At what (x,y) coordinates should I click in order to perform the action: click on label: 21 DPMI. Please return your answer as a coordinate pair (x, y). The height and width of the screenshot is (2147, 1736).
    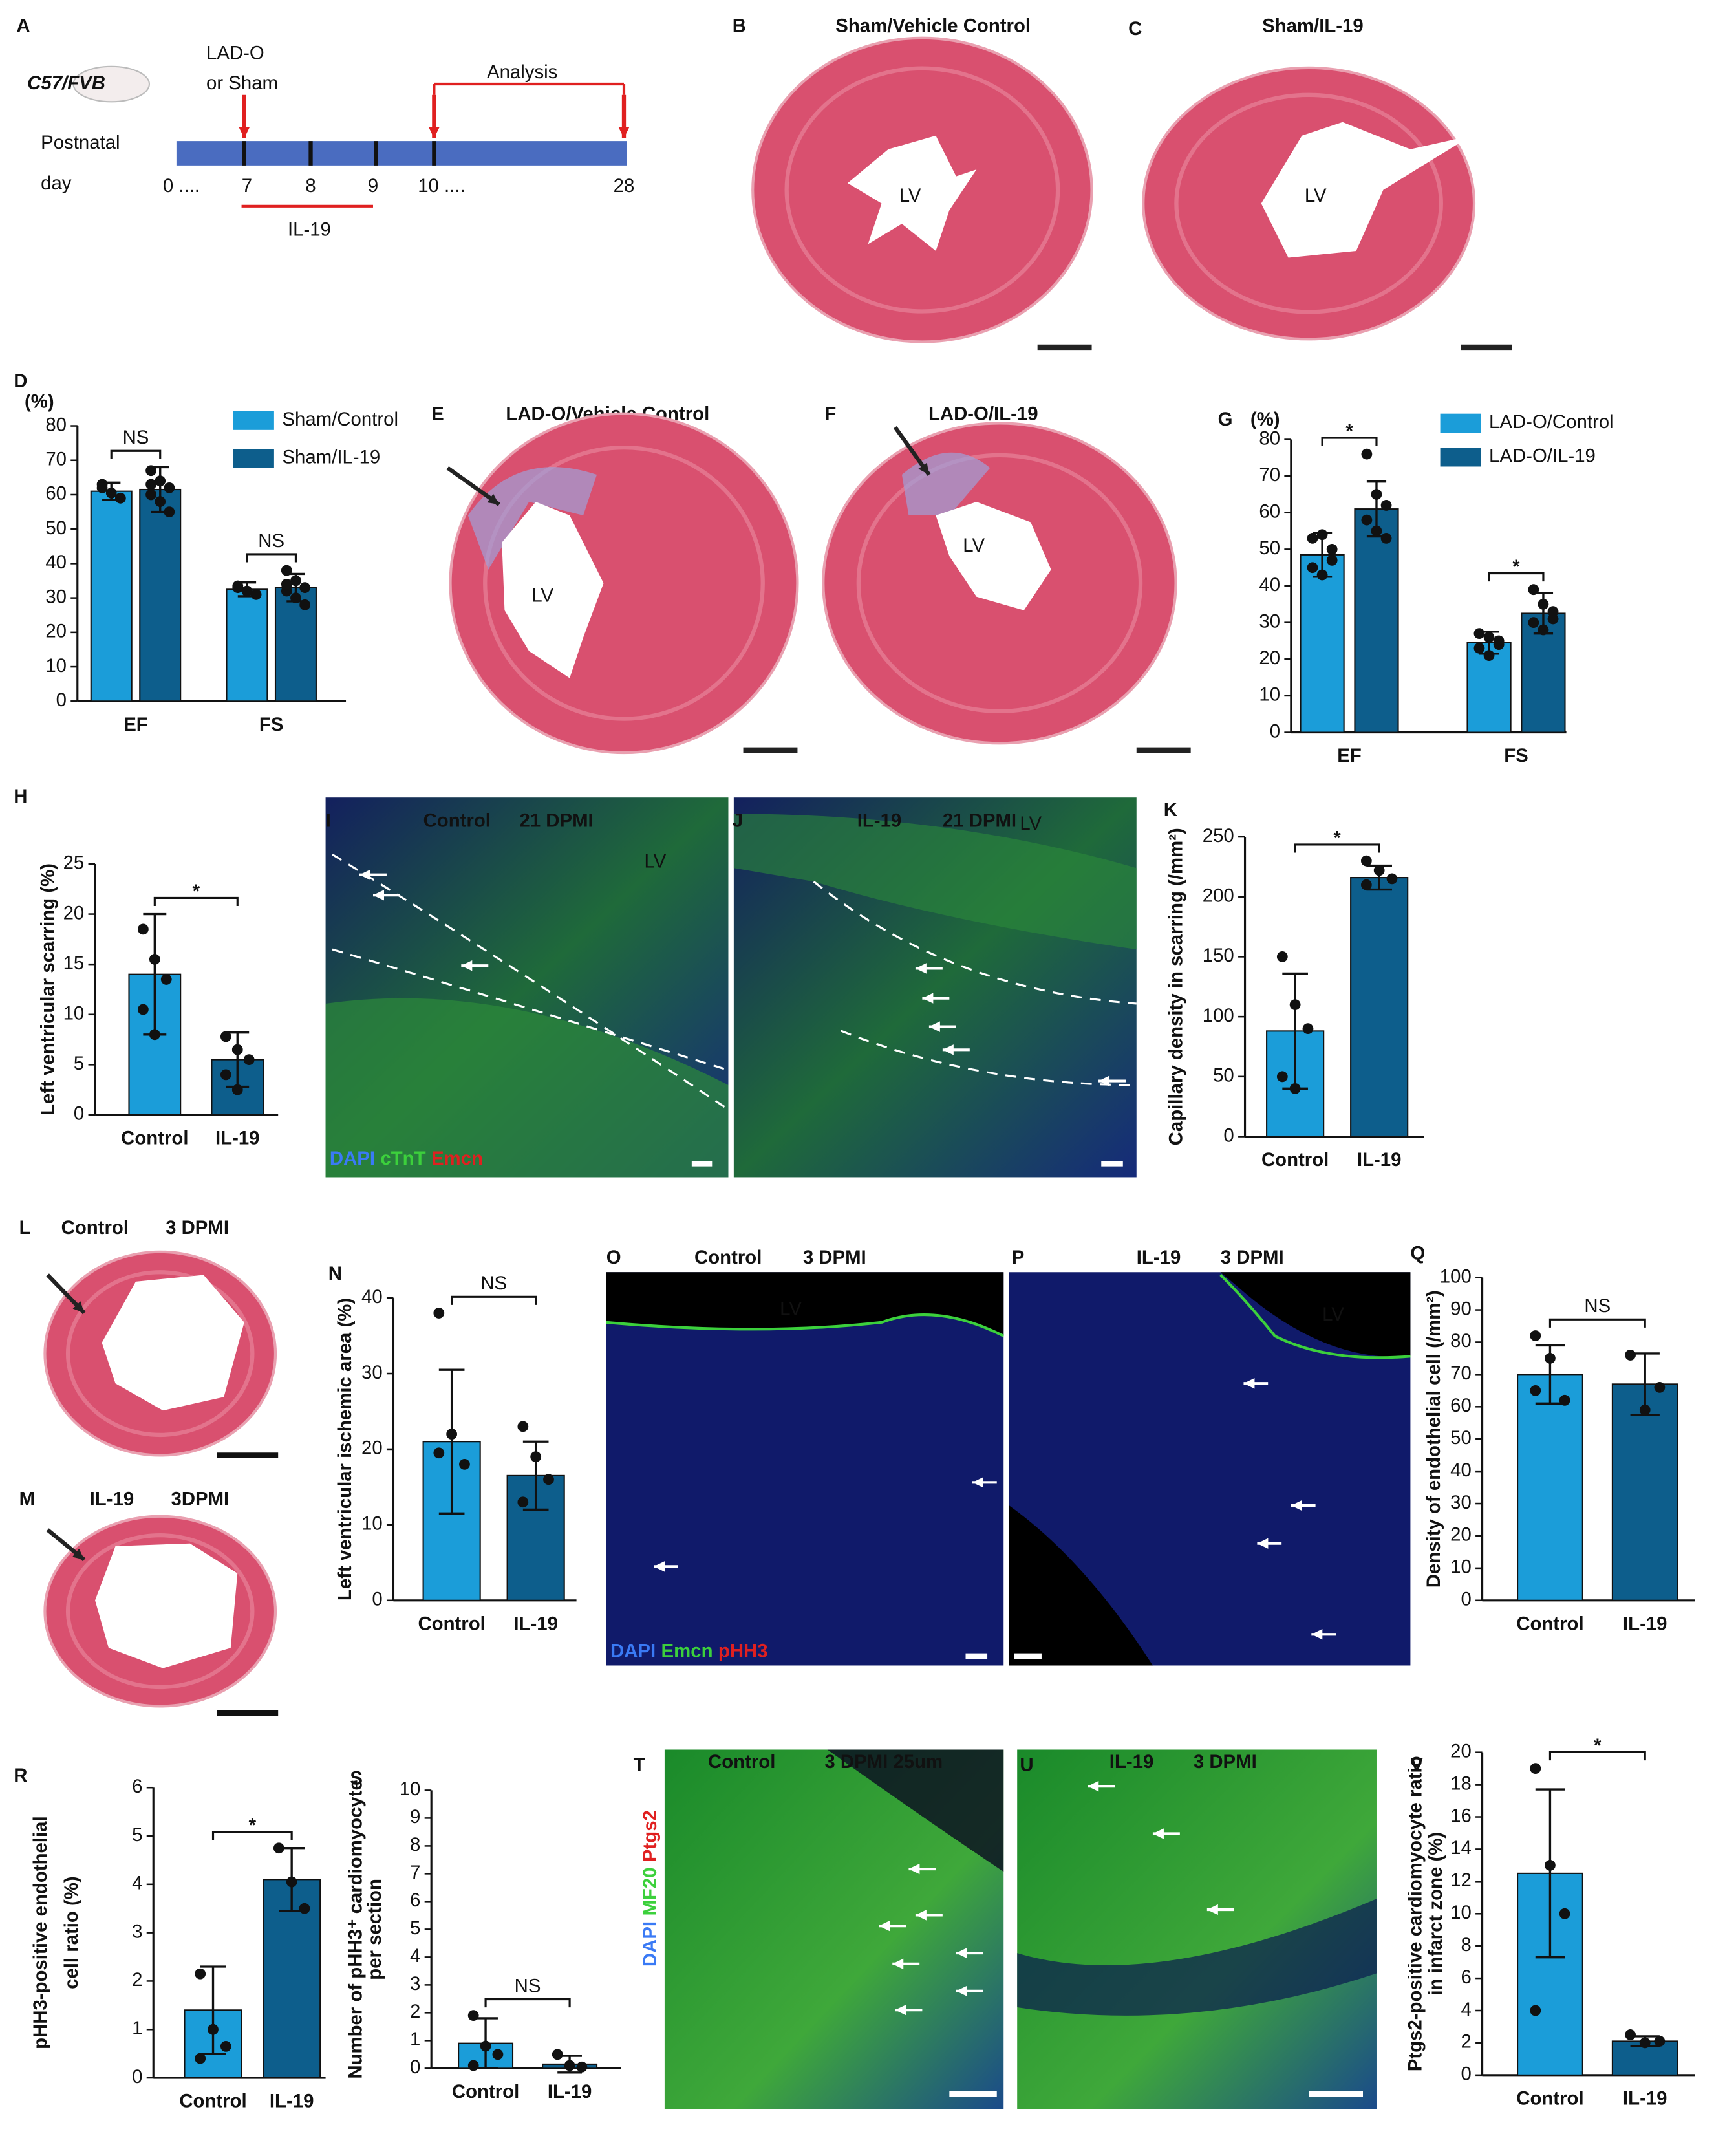
    Looking at the image, I should click on (556, 821).